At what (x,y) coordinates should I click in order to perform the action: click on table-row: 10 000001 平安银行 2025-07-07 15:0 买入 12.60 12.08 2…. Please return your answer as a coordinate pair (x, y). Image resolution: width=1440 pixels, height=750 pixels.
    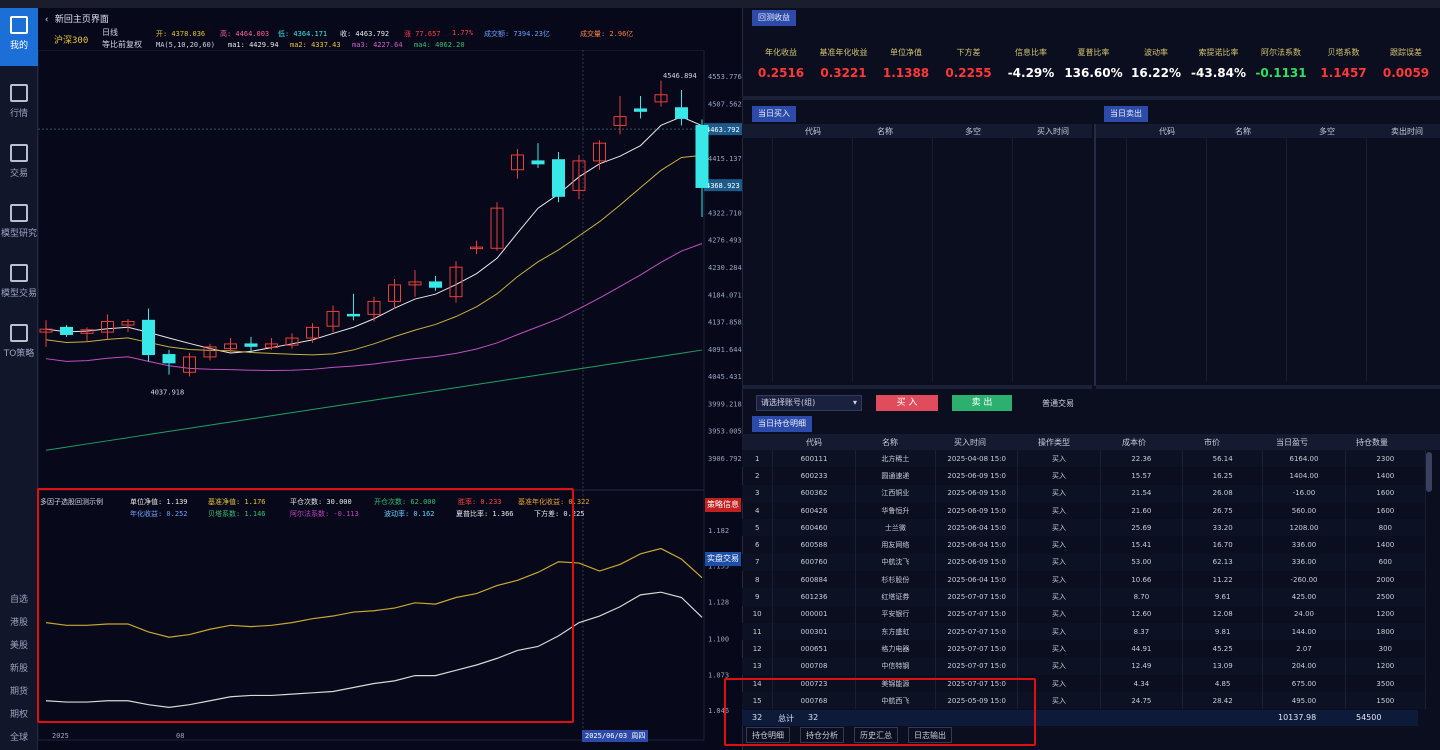
    Looking at the image, I should click on (1084, 614).